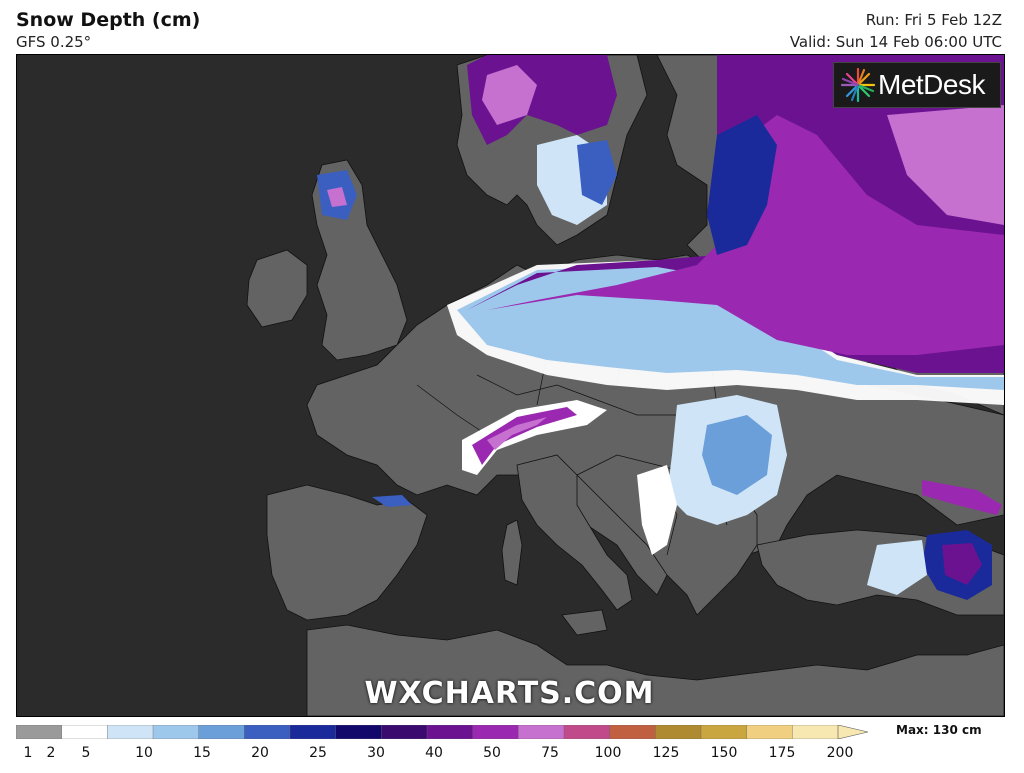 This screenshot has height=773, width=1024. What do you see at coordinates (509, 95) in the screenshot?
I see `snow-scandinavia-pink` at bounding box center [509, 95].